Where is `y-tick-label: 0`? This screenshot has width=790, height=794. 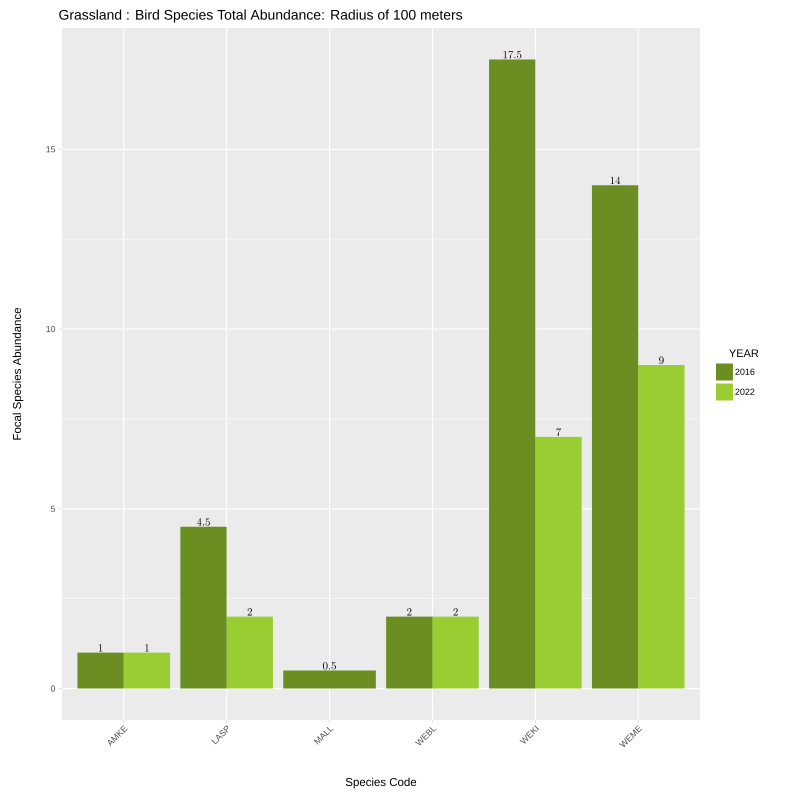
y-tick-label: 0 is located at coordinates (53, 688).